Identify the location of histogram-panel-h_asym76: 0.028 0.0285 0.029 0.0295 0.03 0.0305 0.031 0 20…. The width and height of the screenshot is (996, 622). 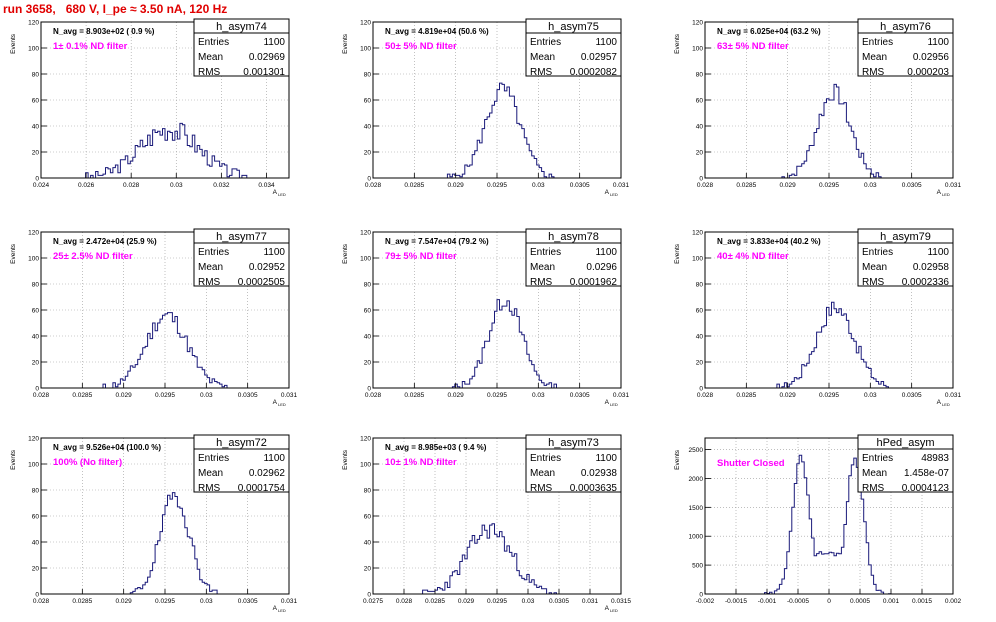
(818, 107).